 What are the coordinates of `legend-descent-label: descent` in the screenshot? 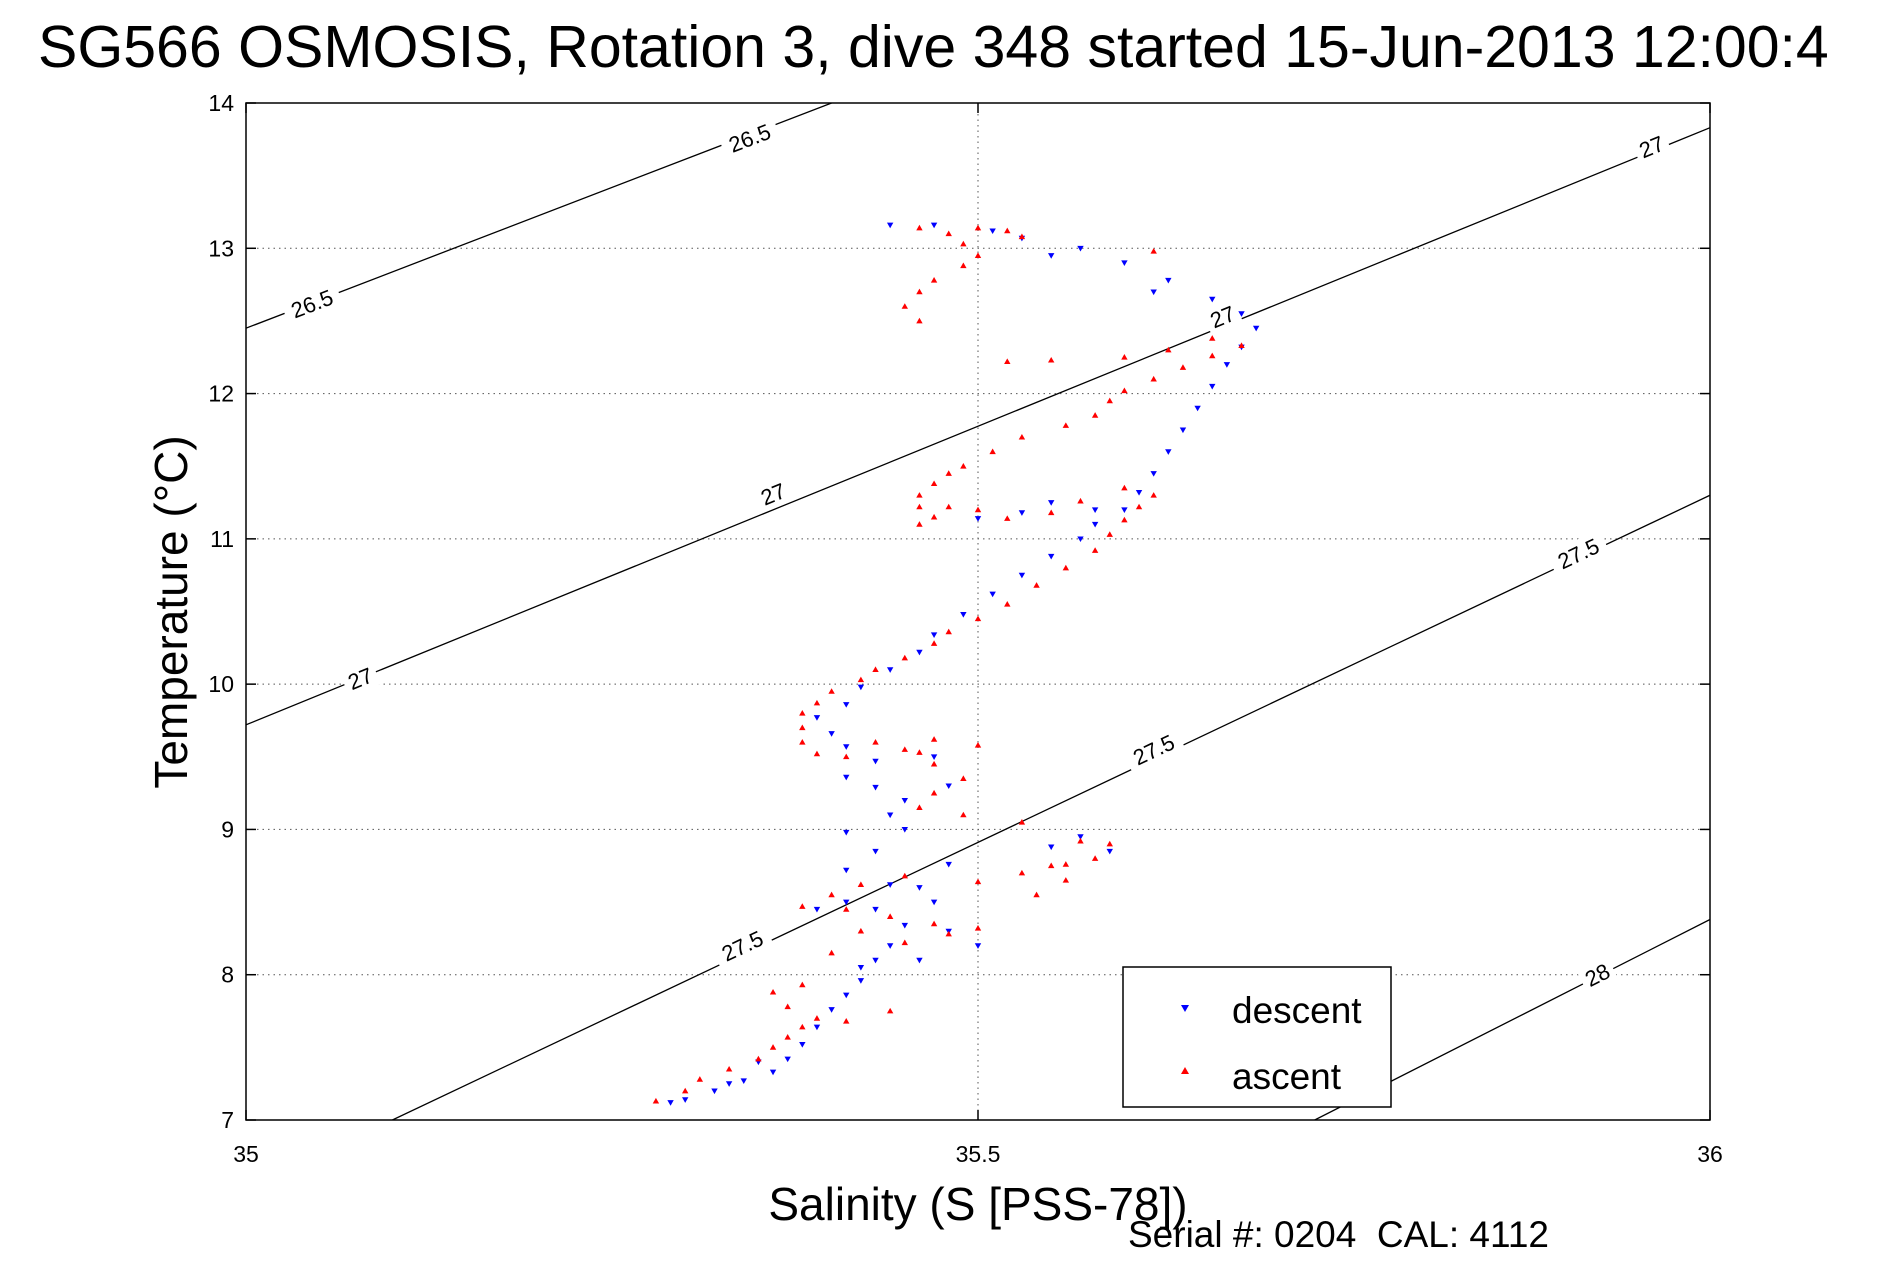 It's located at (1297, 1010).